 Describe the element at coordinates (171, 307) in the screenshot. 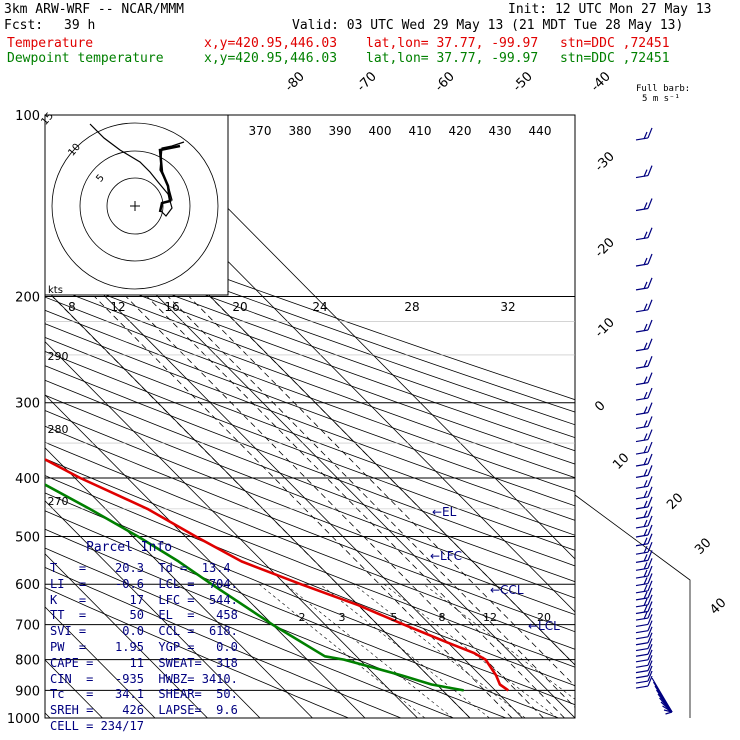

I see `theta-e-label: 16` at that location.